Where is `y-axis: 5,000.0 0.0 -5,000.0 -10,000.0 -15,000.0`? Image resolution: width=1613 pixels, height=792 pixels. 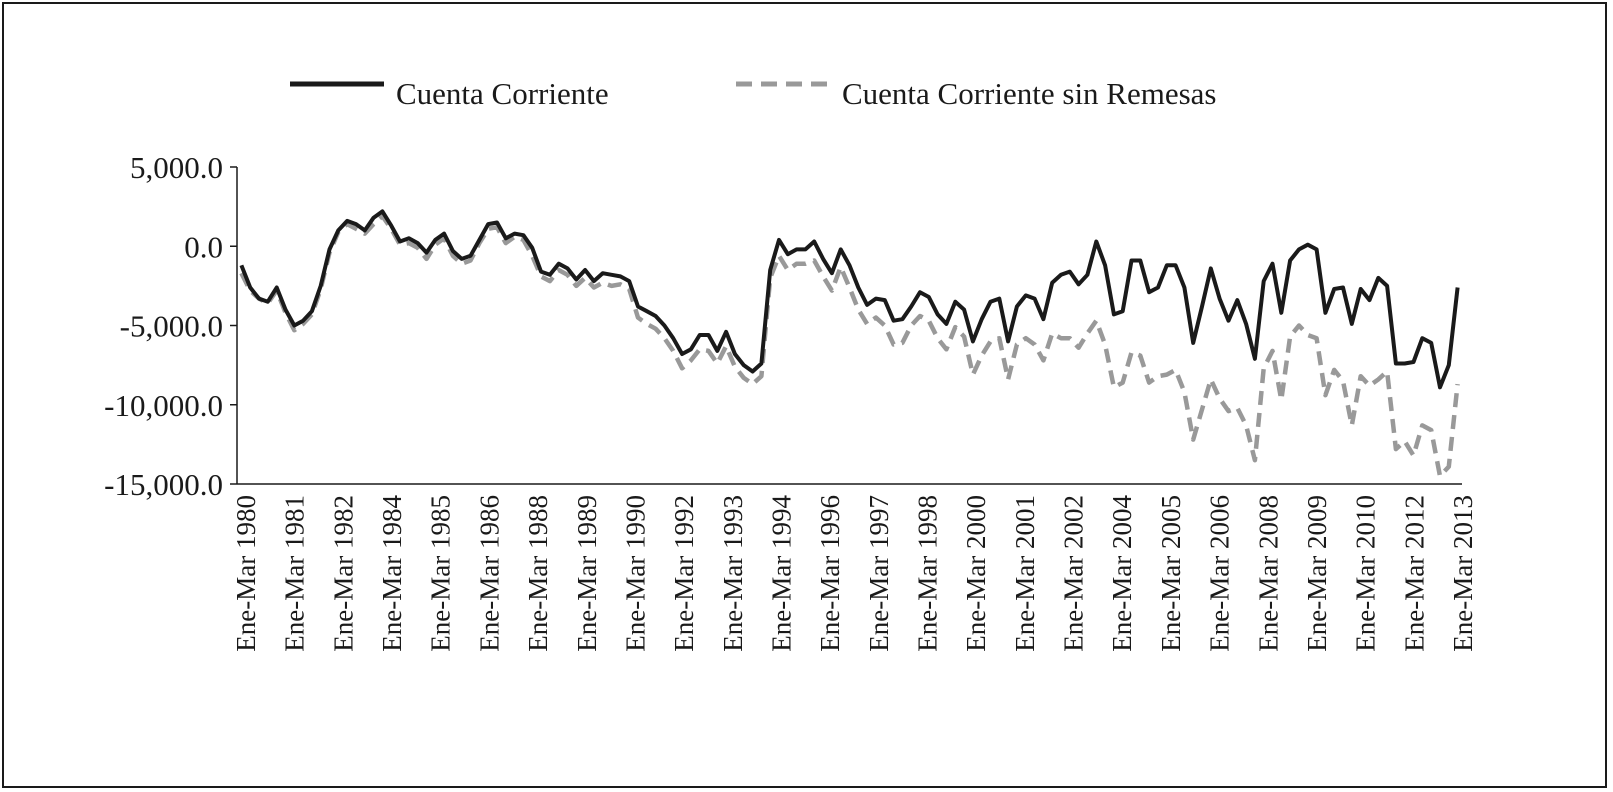 y-axis: 5,000.0 0.0 -5,000.0 -10,000.0 -15,000.0 is located at coordinates (171, 326).